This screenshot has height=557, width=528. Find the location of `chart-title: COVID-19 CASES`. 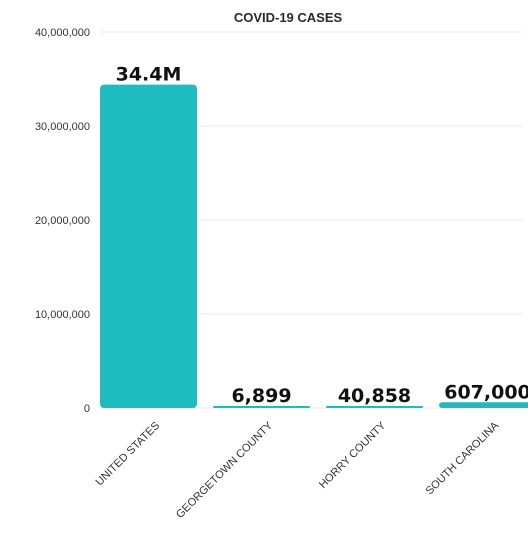

chart-title: COVID-19 CASES is located at coordinates (288, 17).